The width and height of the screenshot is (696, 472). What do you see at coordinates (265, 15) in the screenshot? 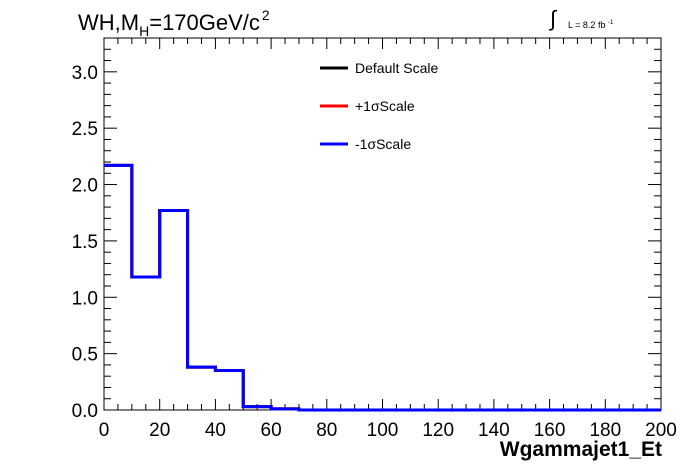
I see `title-superscript: 2` at bounding box center [265, 15].